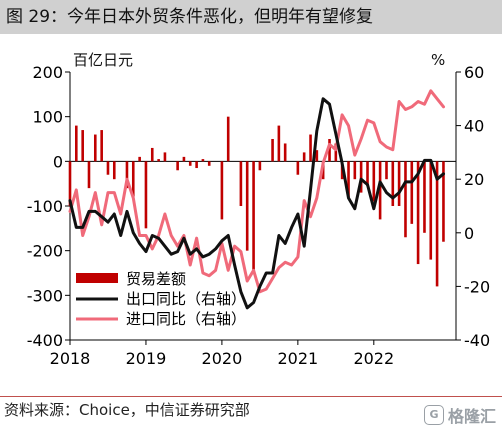  What do you see at coordinates (438, 60) in the screenshot?
I see `right-axis-unit: %` at bounding box center [438, 60].